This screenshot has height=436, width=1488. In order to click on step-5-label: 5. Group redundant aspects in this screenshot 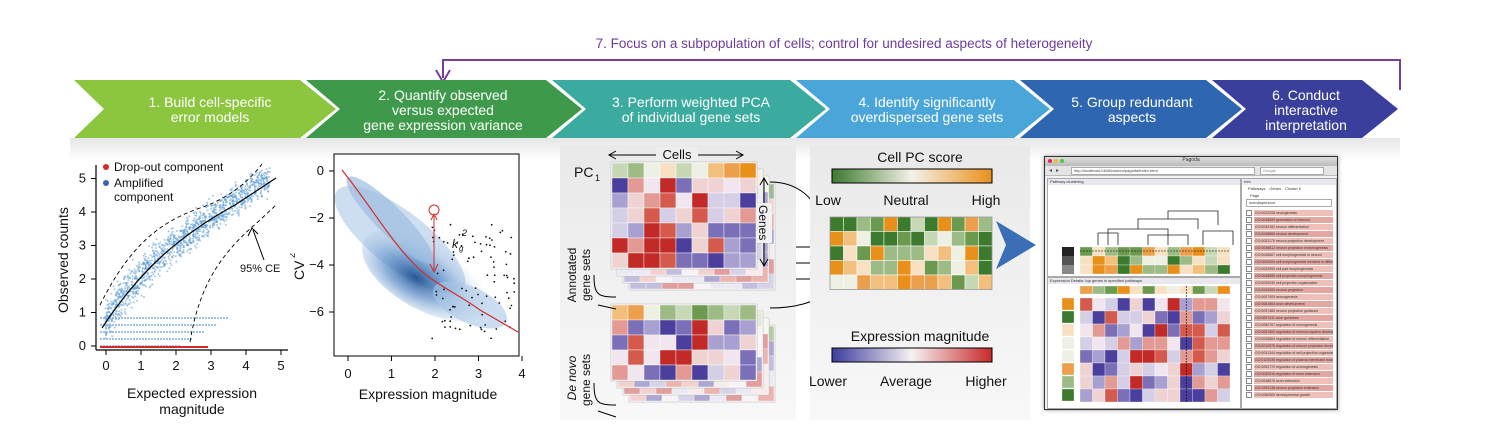, I will do `click(1132, 109)`.